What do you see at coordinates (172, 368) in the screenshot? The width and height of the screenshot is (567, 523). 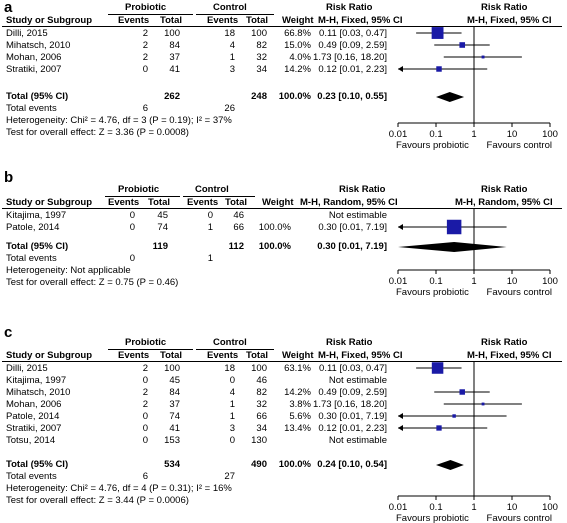 I see `total-cell: 100` at bounding box center [172, 368].